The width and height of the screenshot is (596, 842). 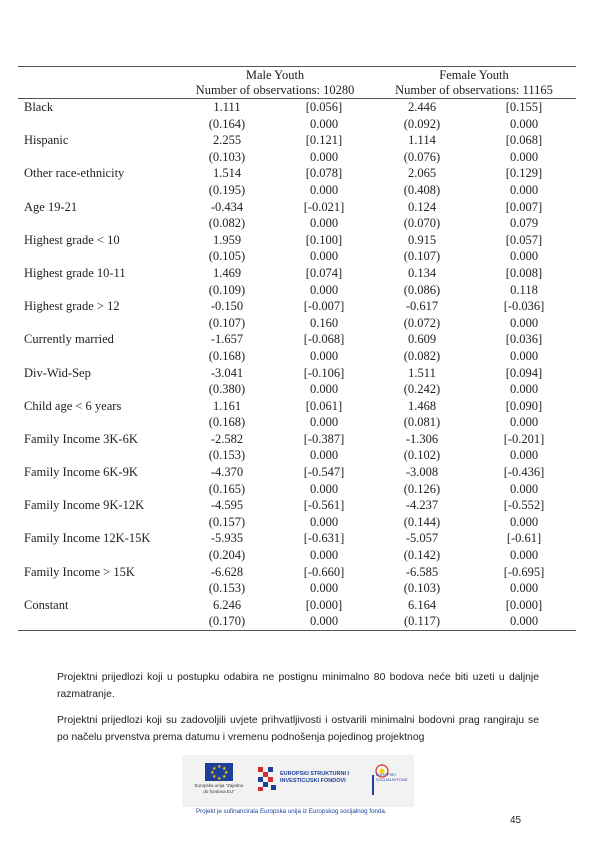 What do you see at coordinates (422, 604) in the screenshot?
I see `female-coef-cell: 6.164` at bounding box center [422, 604].